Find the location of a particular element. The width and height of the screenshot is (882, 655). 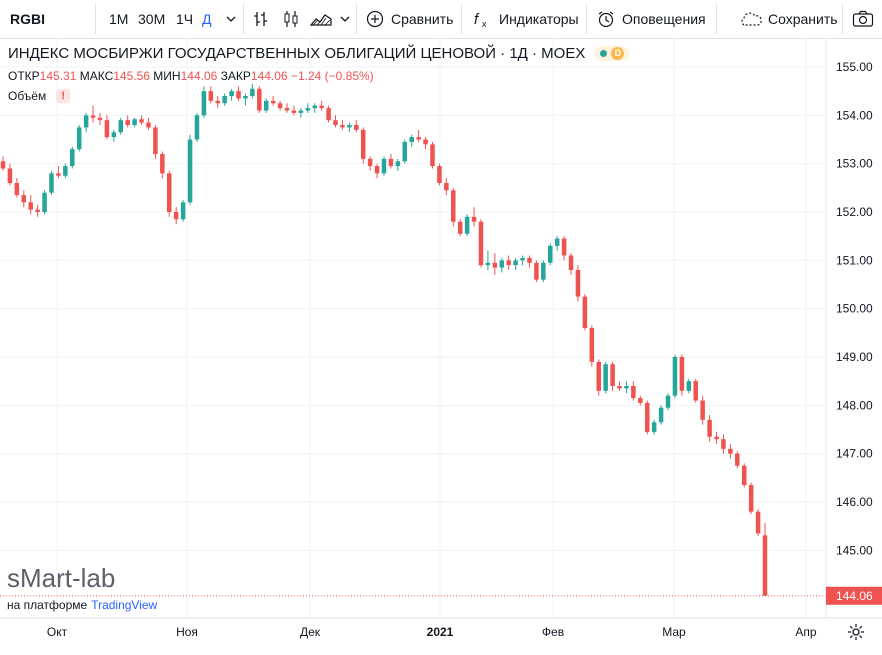

chart-type-dropdown is located at coordinates (345, 19).